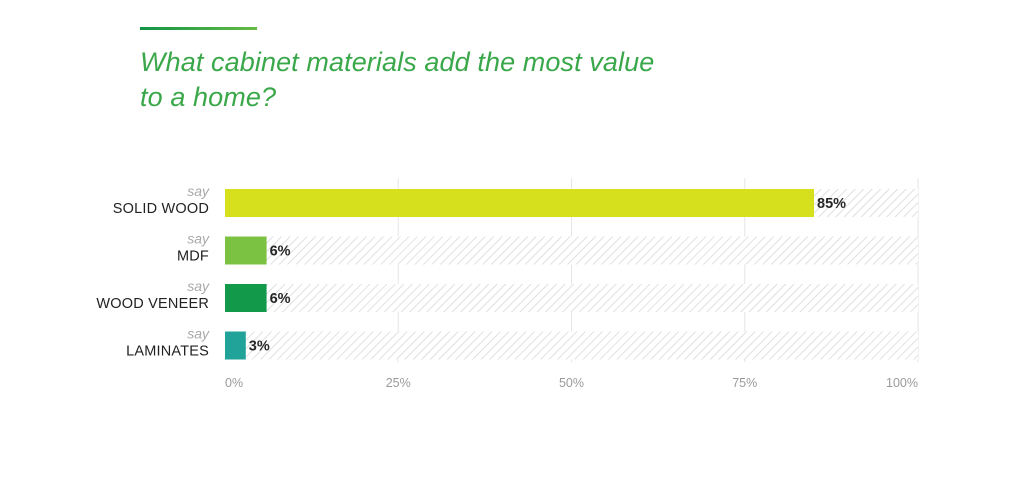  I want to click on bar-wood-veneer, so click(246, 298).